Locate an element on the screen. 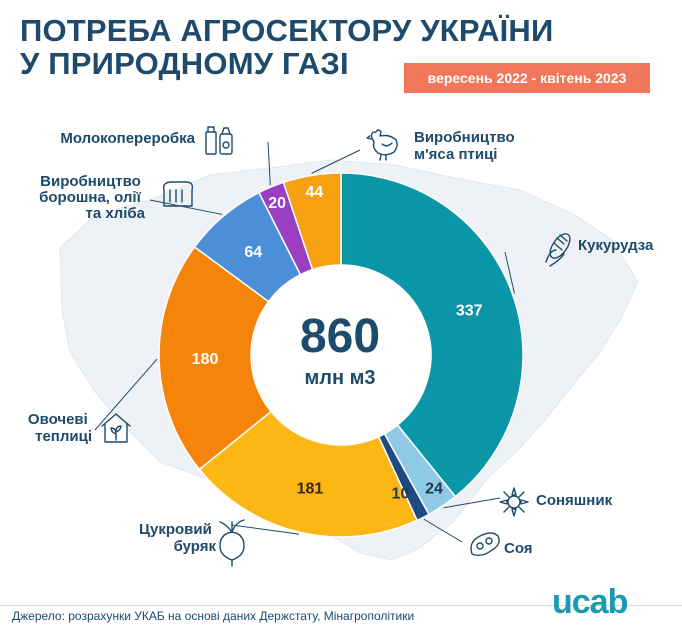 Image resolution: width=682 pixels, height=629 pixels. slice-value-label-4: 181 is located at coordinates (310, 488).